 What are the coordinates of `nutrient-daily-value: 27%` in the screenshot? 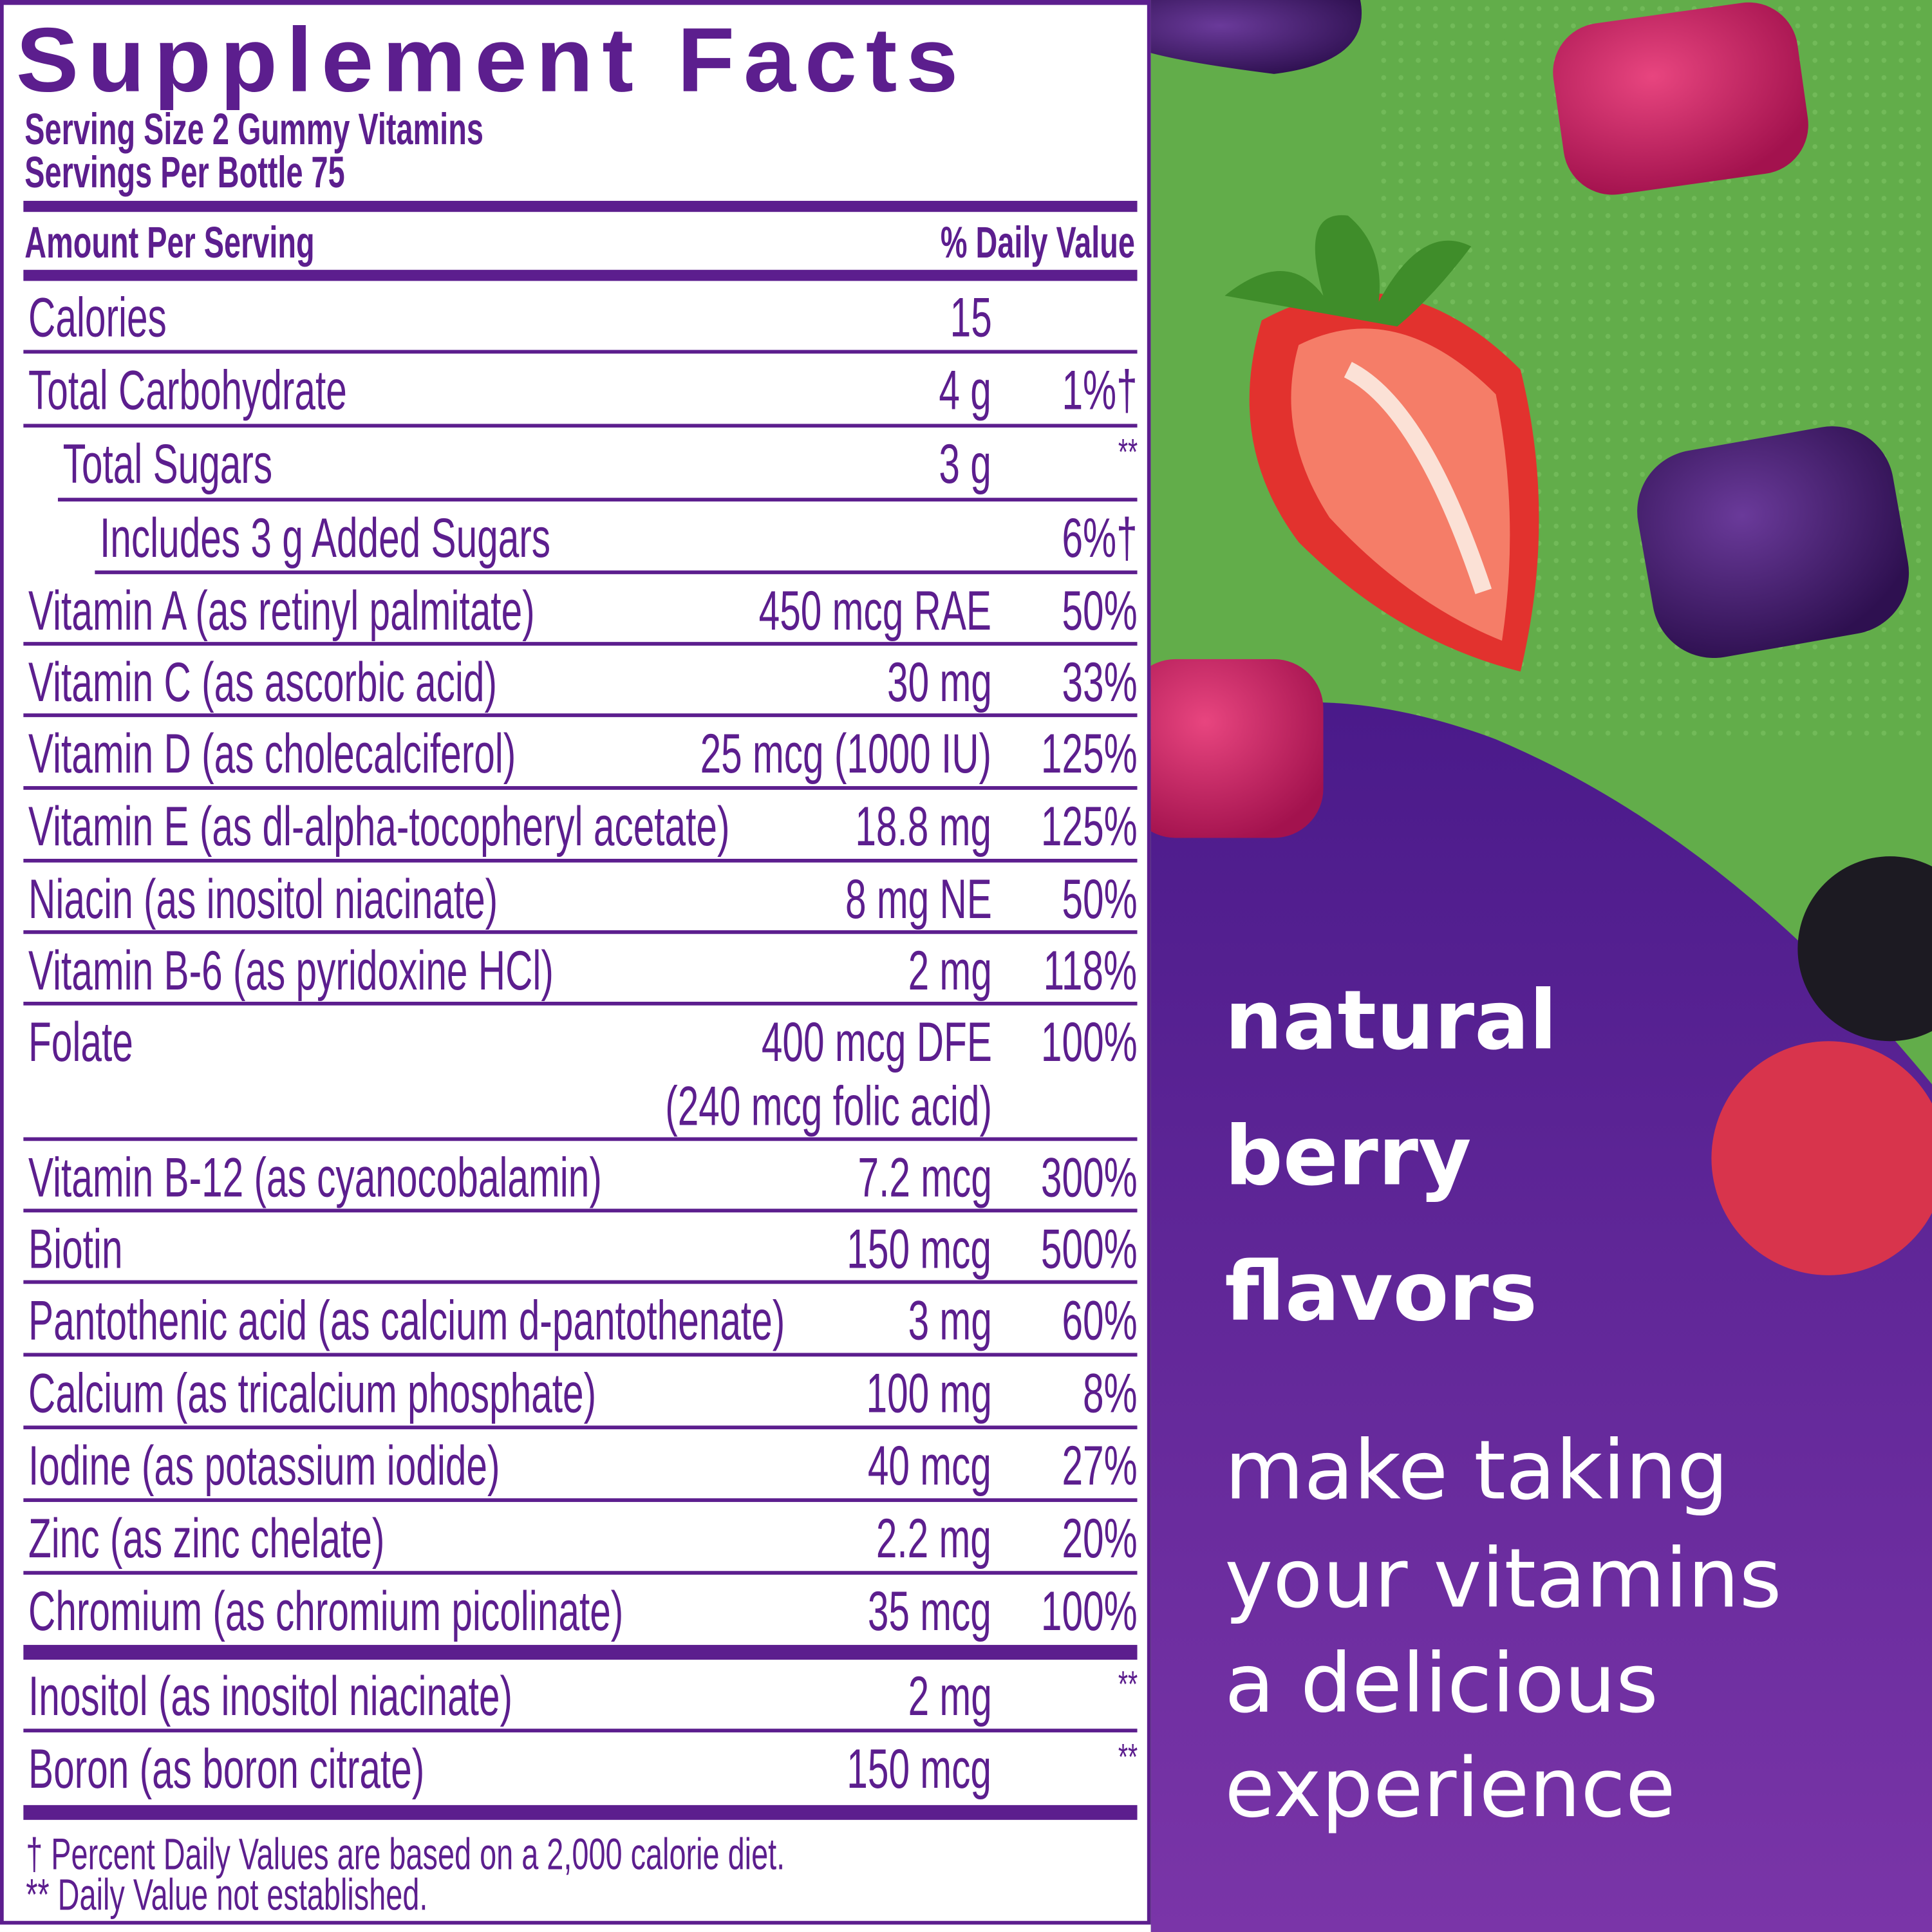 It's located at (1100, 1466).